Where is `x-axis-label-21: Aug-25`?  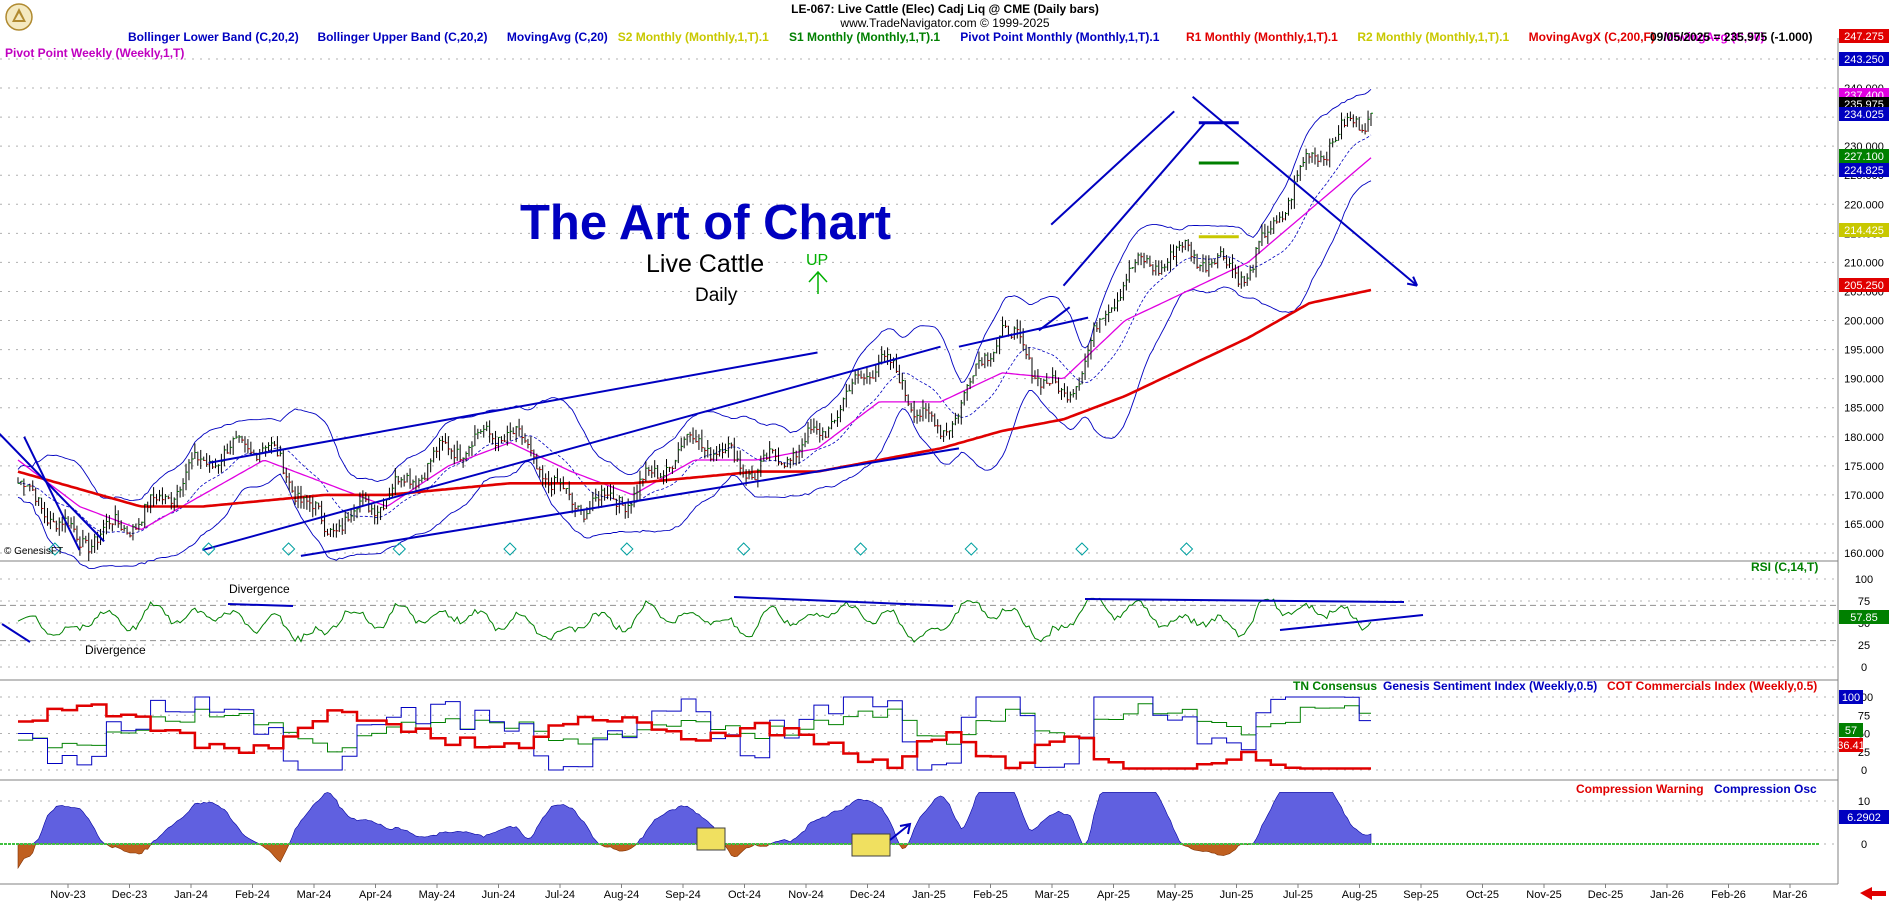 x-axis-label-21: Aug-25 is located at coordinates (1359, 895).